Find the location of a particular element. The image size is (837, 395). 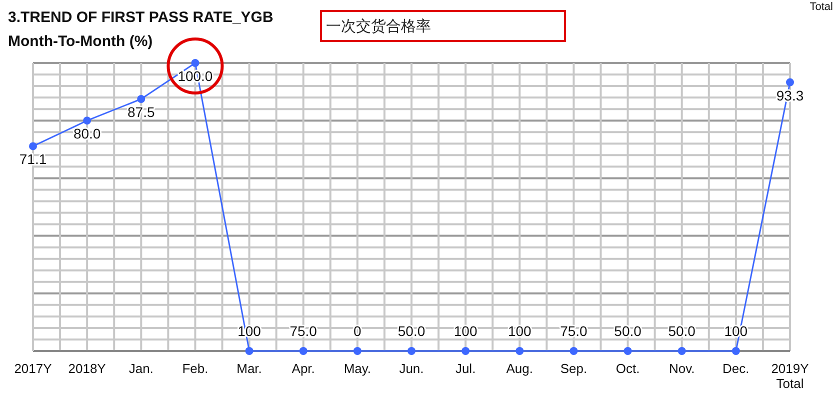

x-tick-label: 2017Y is located at coordinates (33, 368).